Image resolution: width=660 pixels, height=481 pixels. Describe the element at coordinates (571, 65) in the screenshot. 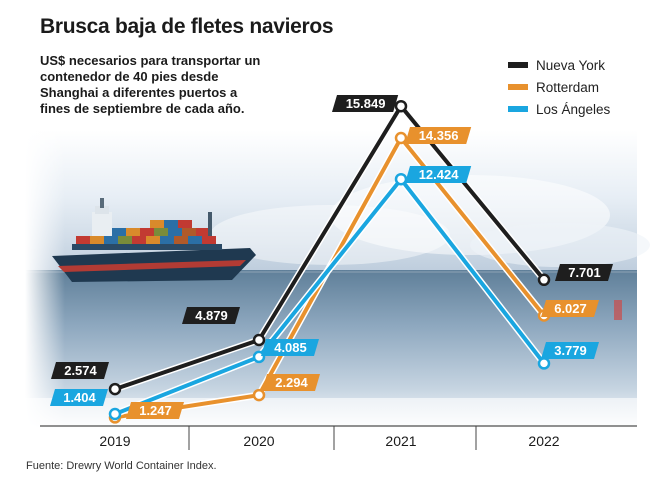

I see `legend-label: Nueva York` at that location.